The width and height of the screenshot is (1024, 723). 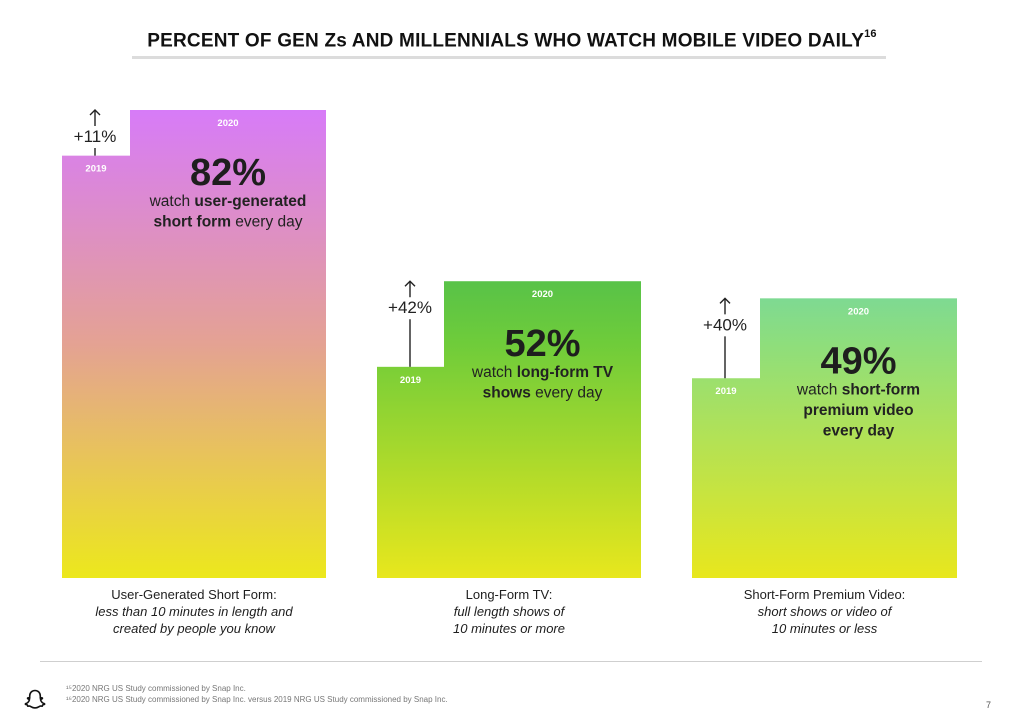 What do you see at coordinates (227, 222) in the screenshot?
I see `description-line: short form every day` at bounding box center [227, 222].